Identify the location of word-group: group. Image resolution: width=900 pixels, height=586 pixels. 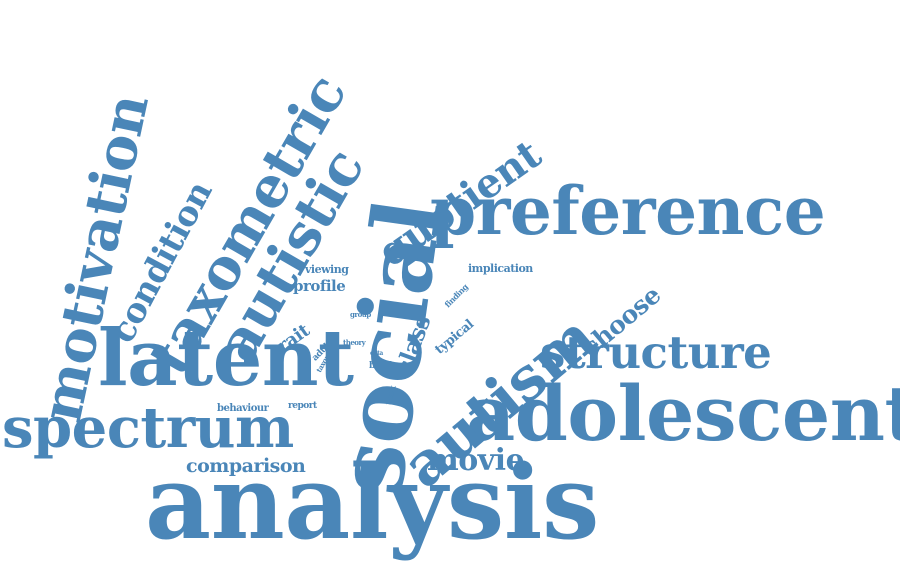
(360, 314).